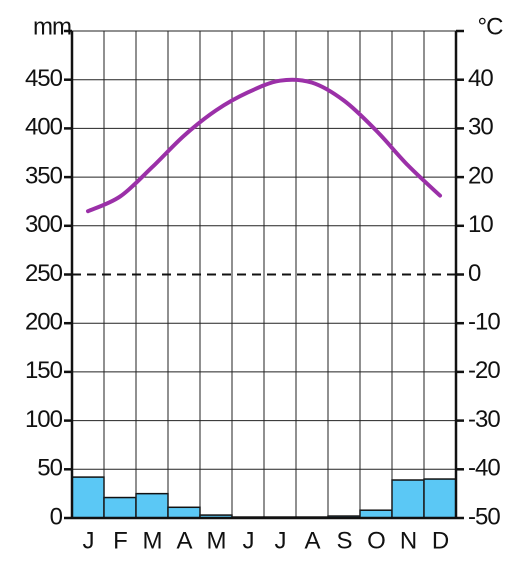 The height and width of the screenshot is (564, 520). What do you see at coordinates (480, 127) in the screenshot?
I see `y2-tick-label: 30` at bounding box center [480, 127].